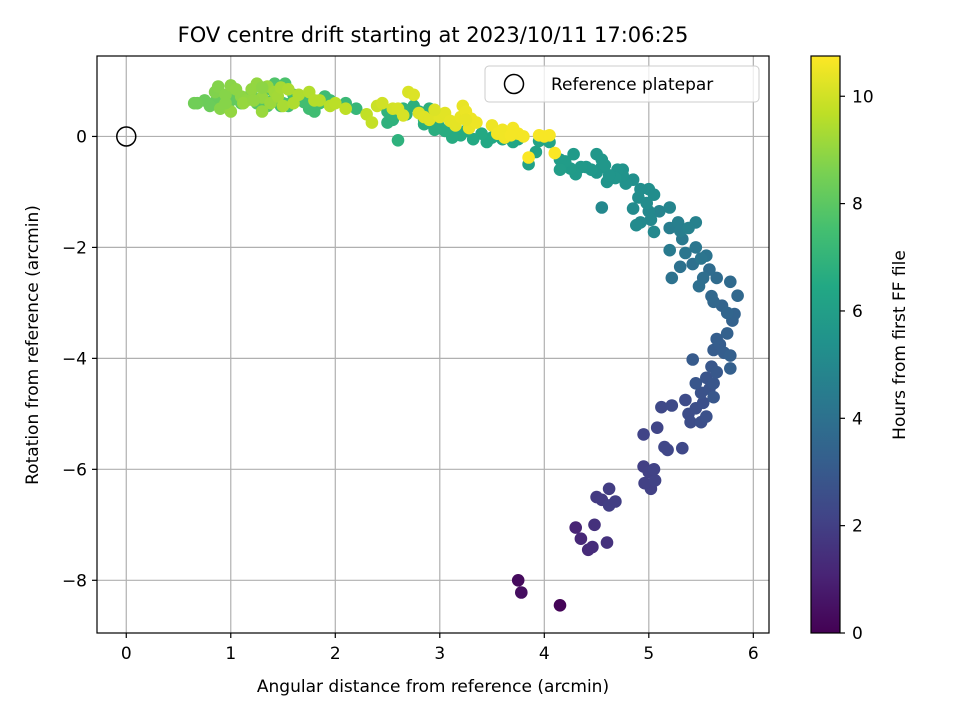  I want to click on colorbar-label: Hours from first FF file, so click(900, 345).